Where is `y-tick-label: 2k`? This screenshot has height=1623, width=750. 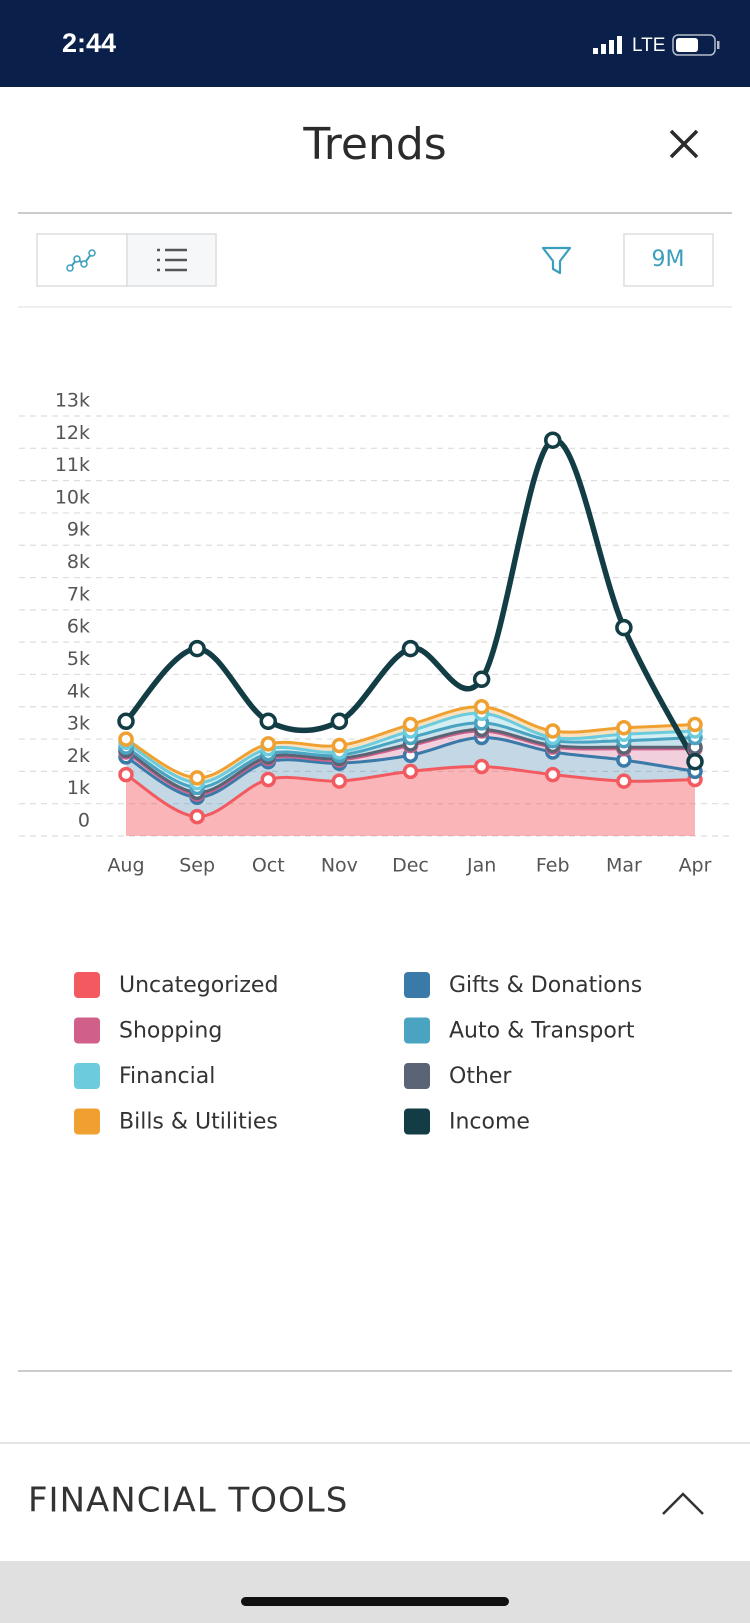 y-tick-label: 2k is located at coordinates (78, 756).